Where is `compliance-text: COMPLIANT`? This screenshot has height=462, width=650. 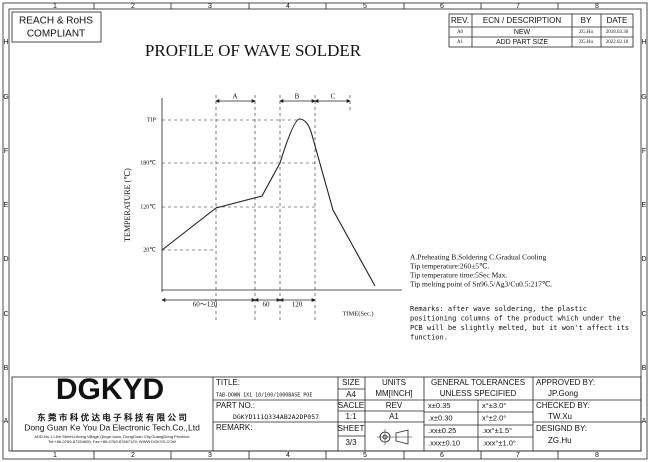 compliance-text: COMPLIANT is located at coordinates (56, 34).